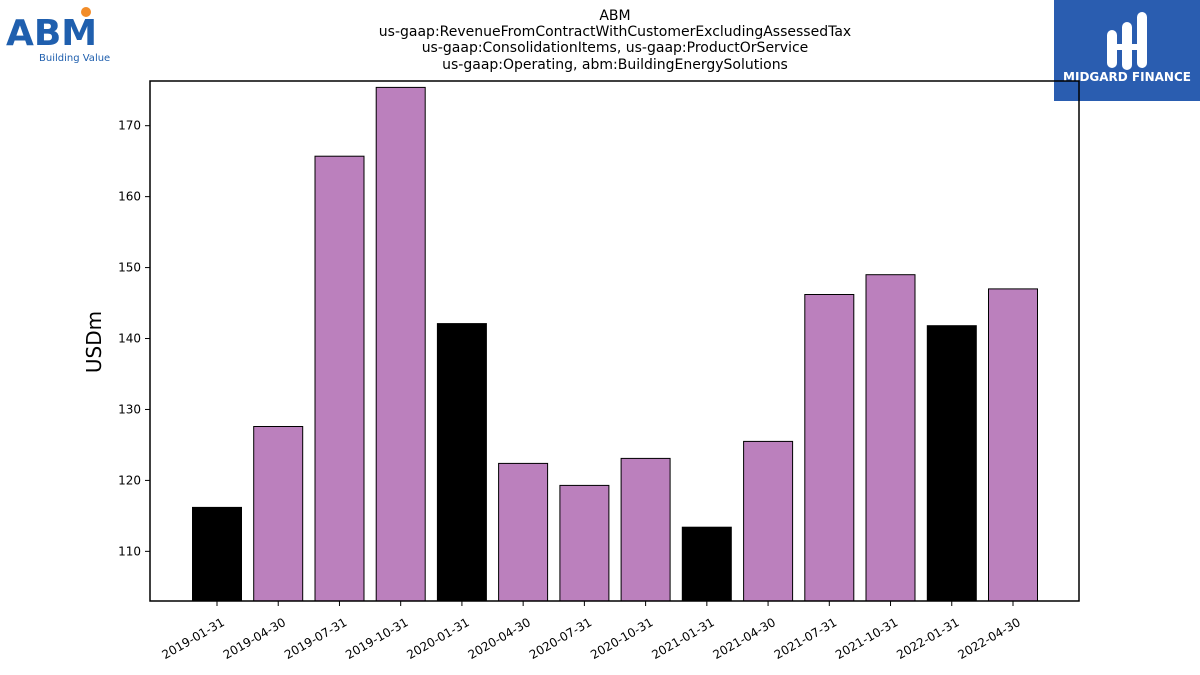 This screenshot has width=1200, height=675. I want to click on y-tick-label: 170, so click(129, 126).